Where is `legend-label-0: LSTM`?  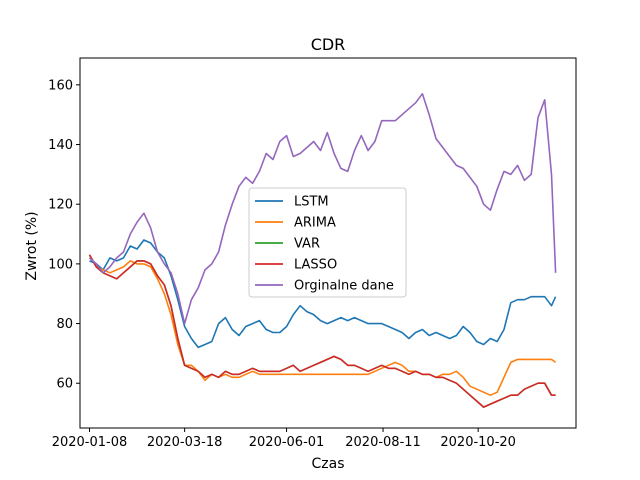
legend-label-0: LSTM is located at coordinates (311, 202).